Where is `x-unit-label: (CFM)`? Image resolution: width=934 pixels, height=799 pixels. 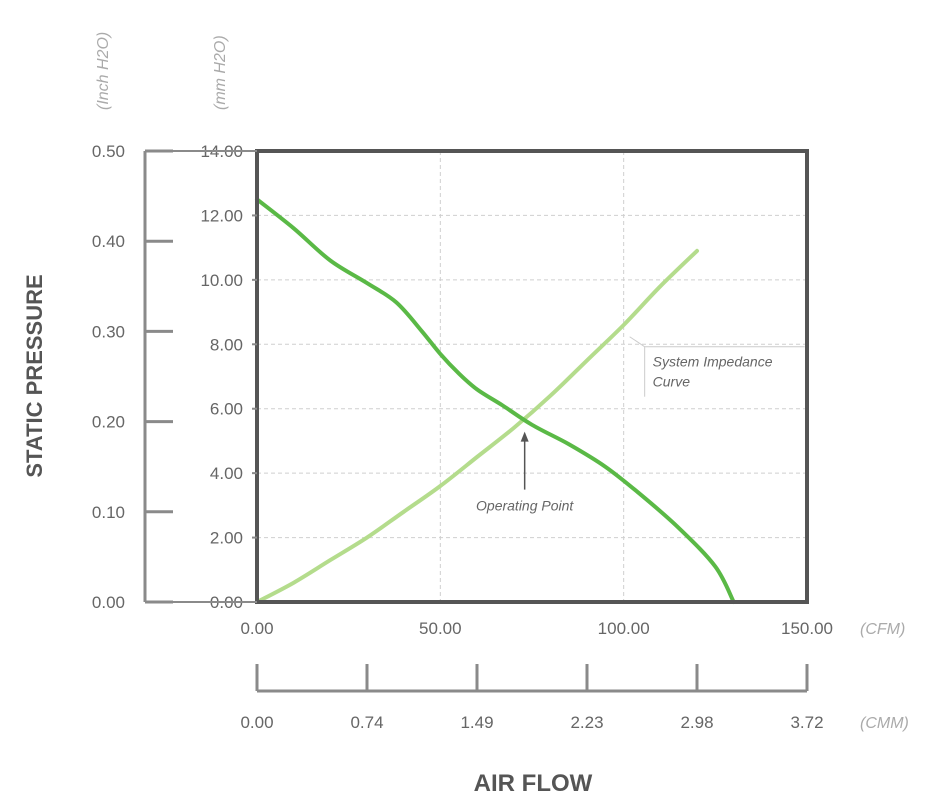
x-unit-label: (CFM) is located at coordinates (882, 629).